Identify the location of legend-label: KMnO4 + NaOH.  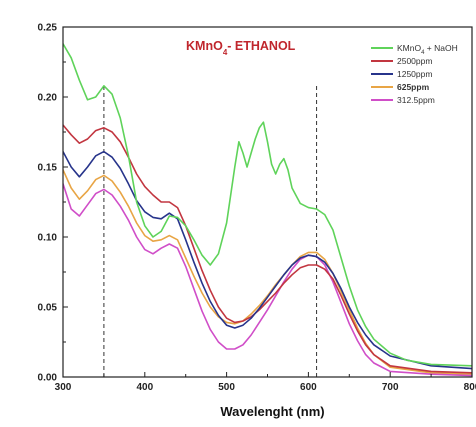
(427, 49).